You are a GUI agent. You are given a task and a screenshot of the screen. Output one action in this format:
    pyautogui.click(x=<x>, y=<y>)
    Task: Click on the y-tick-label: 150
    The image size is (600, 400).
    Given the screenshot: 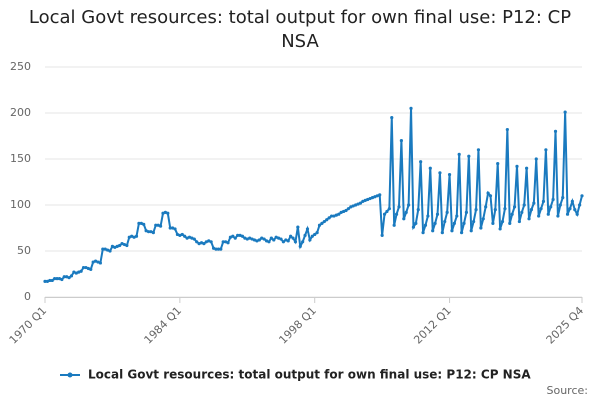 What is the action you would take?
    pyautogui.click(x=20, y=158)
    